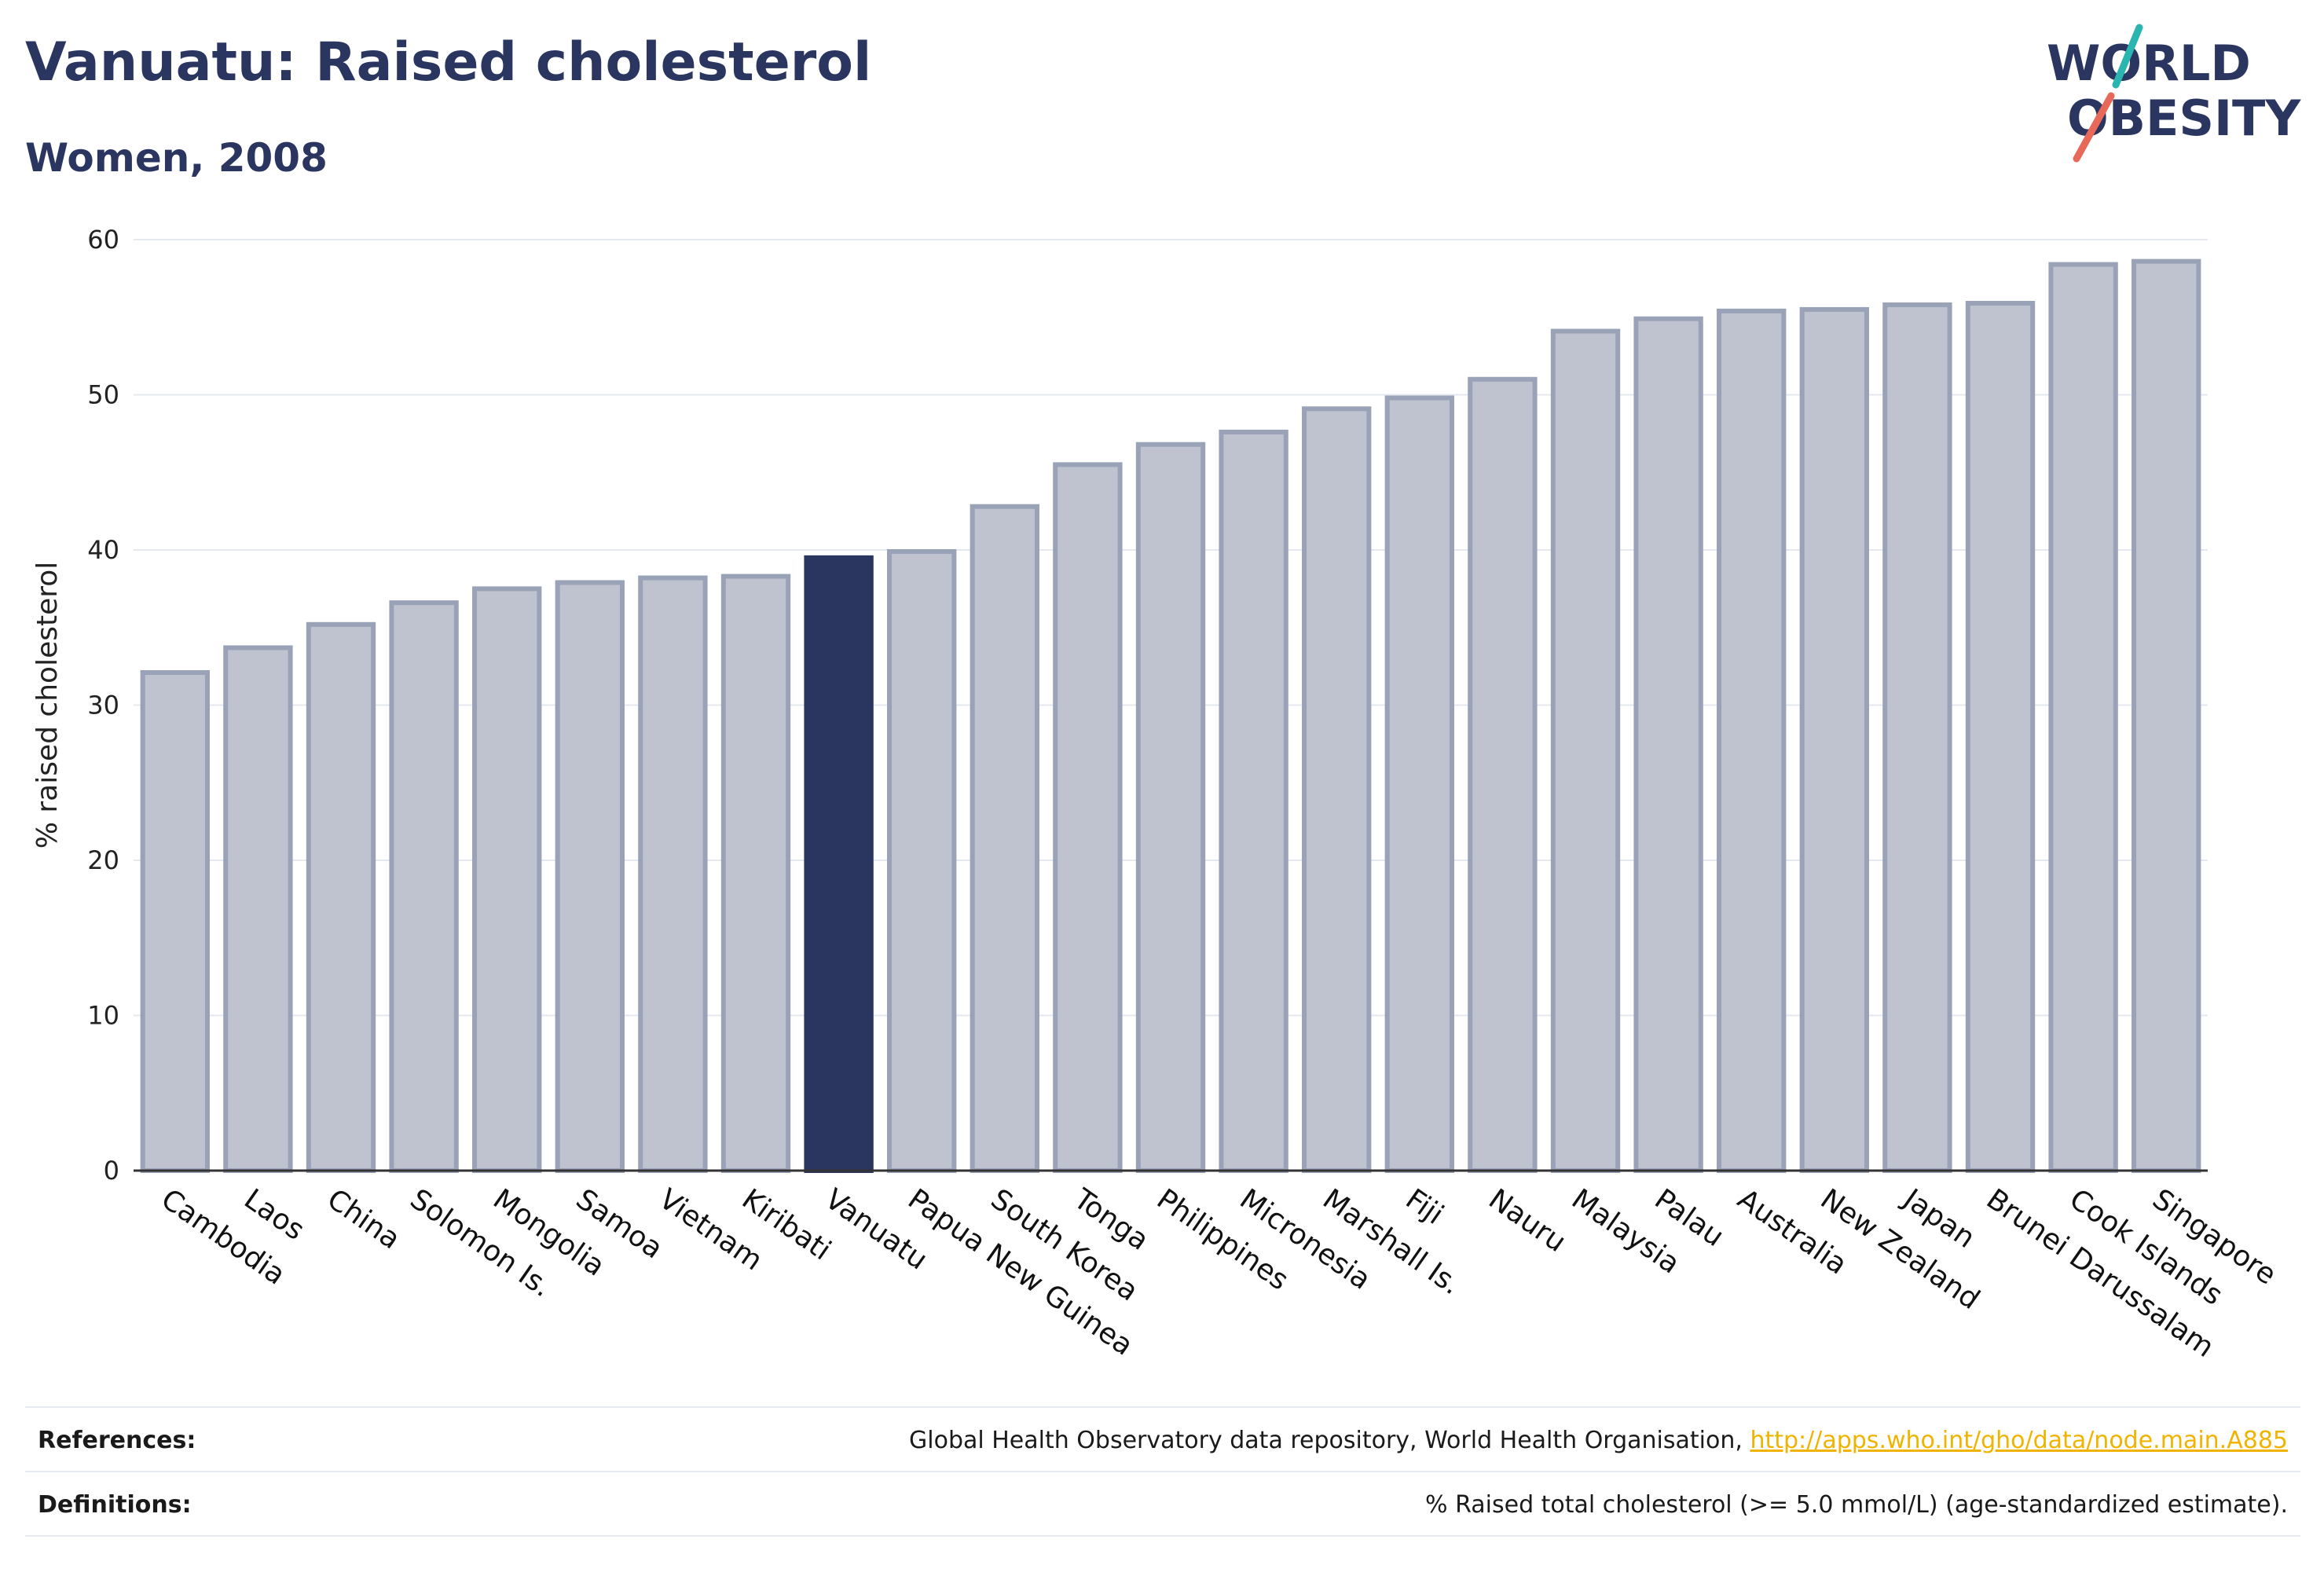 The width and height of the screenshot is (2324, 1576). Describe the element at coordinates (117, 1440) in the screenshot. I see `references-label: References:` at that location.